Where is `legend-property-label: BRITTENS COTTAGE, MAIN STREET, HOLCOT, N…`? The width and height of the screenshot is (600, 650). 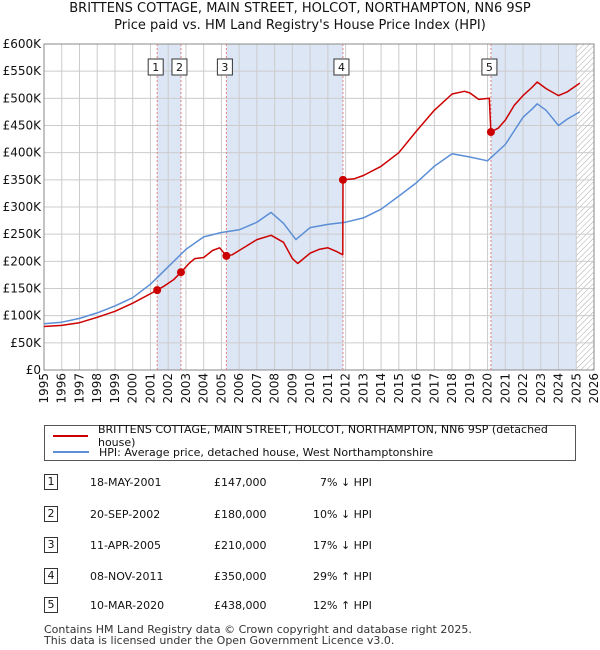 legend-property-label: BRITTENS COTTAGE, MAIN STREET, HOLCOT, N… is located at coordinates (322, 436).